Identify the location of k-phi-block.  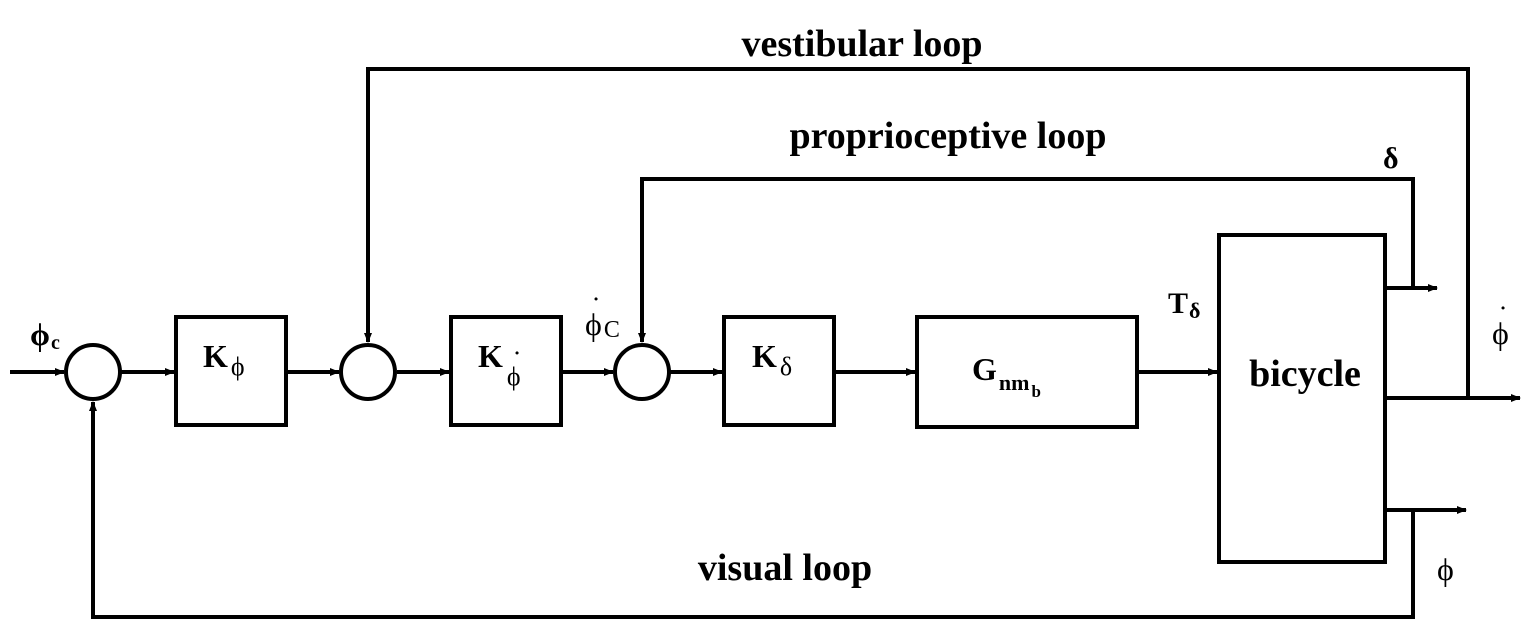
(231, 371).